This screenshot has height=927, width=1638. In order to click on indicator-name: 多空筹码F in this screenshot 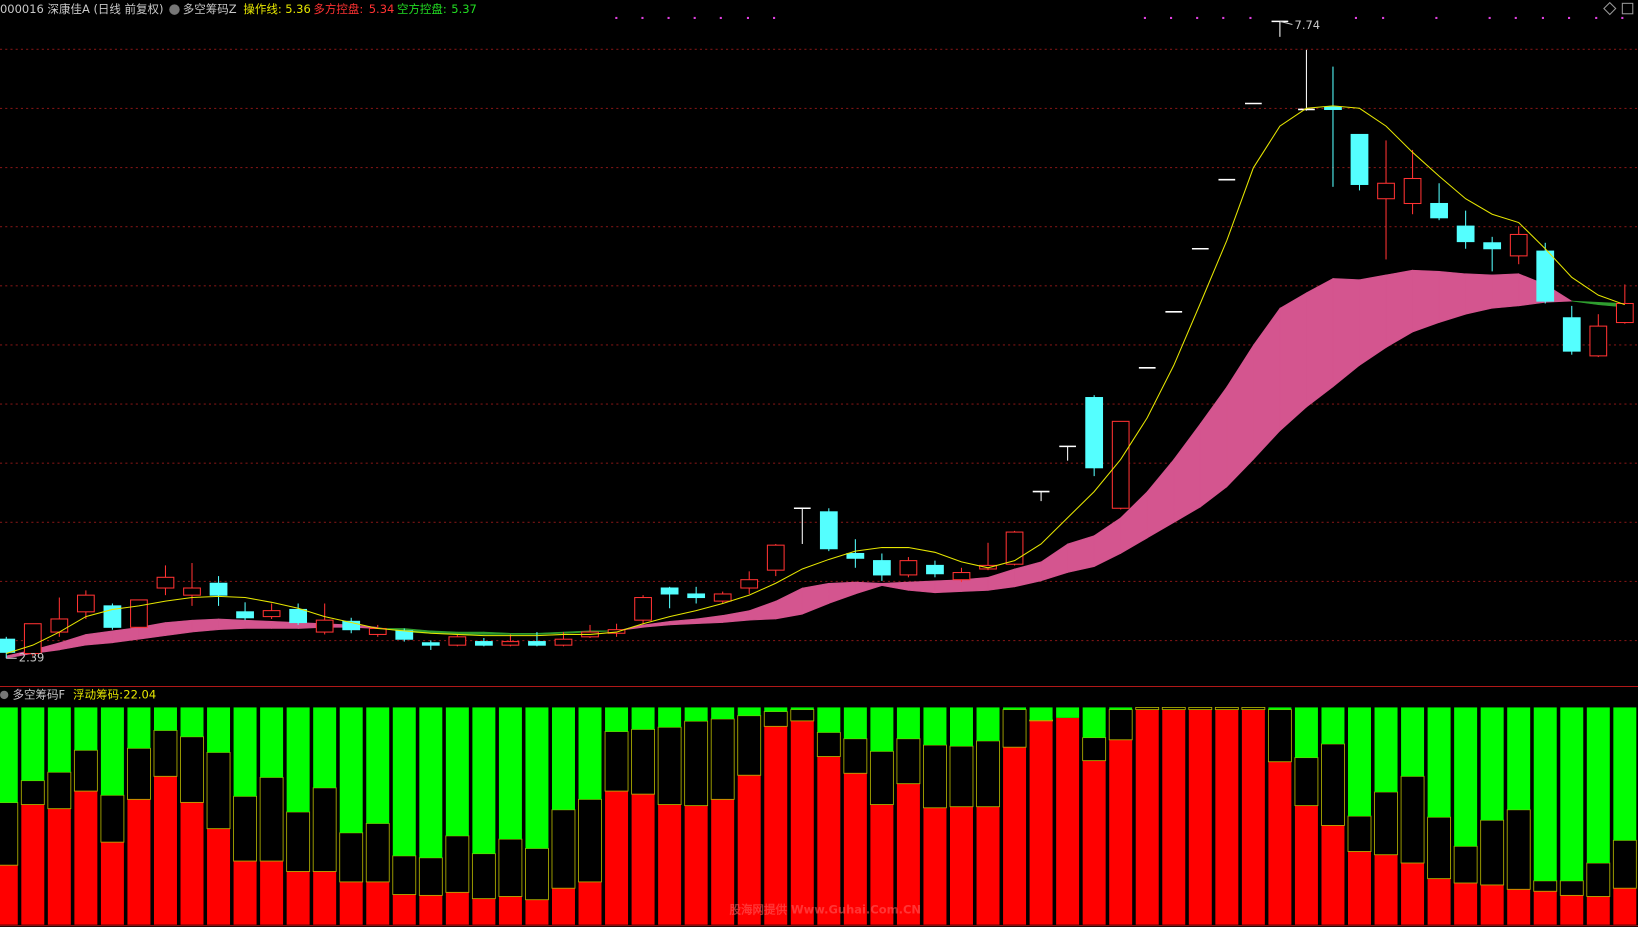, I will do `click(39, 694)`.